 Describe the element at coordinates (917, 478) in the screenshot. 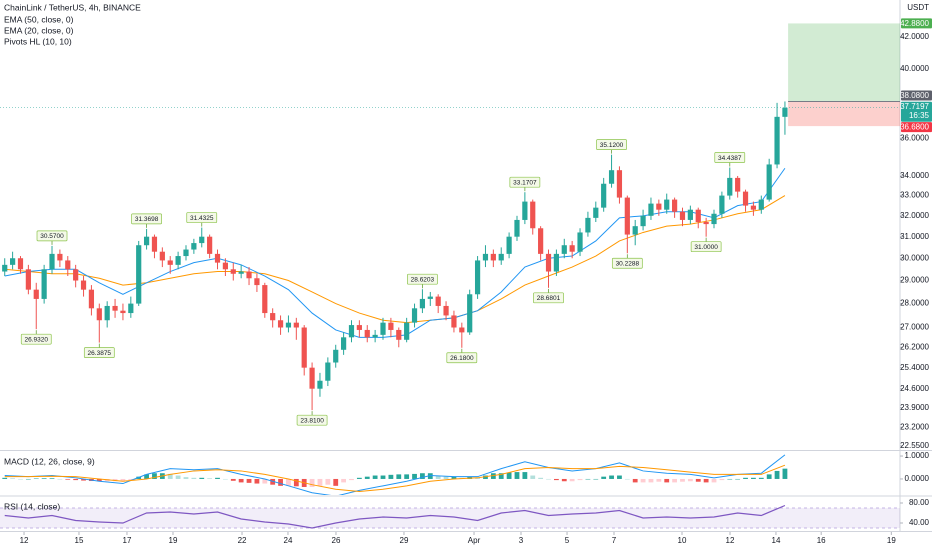

I see `y-tick-label: 0.0000` at that location.